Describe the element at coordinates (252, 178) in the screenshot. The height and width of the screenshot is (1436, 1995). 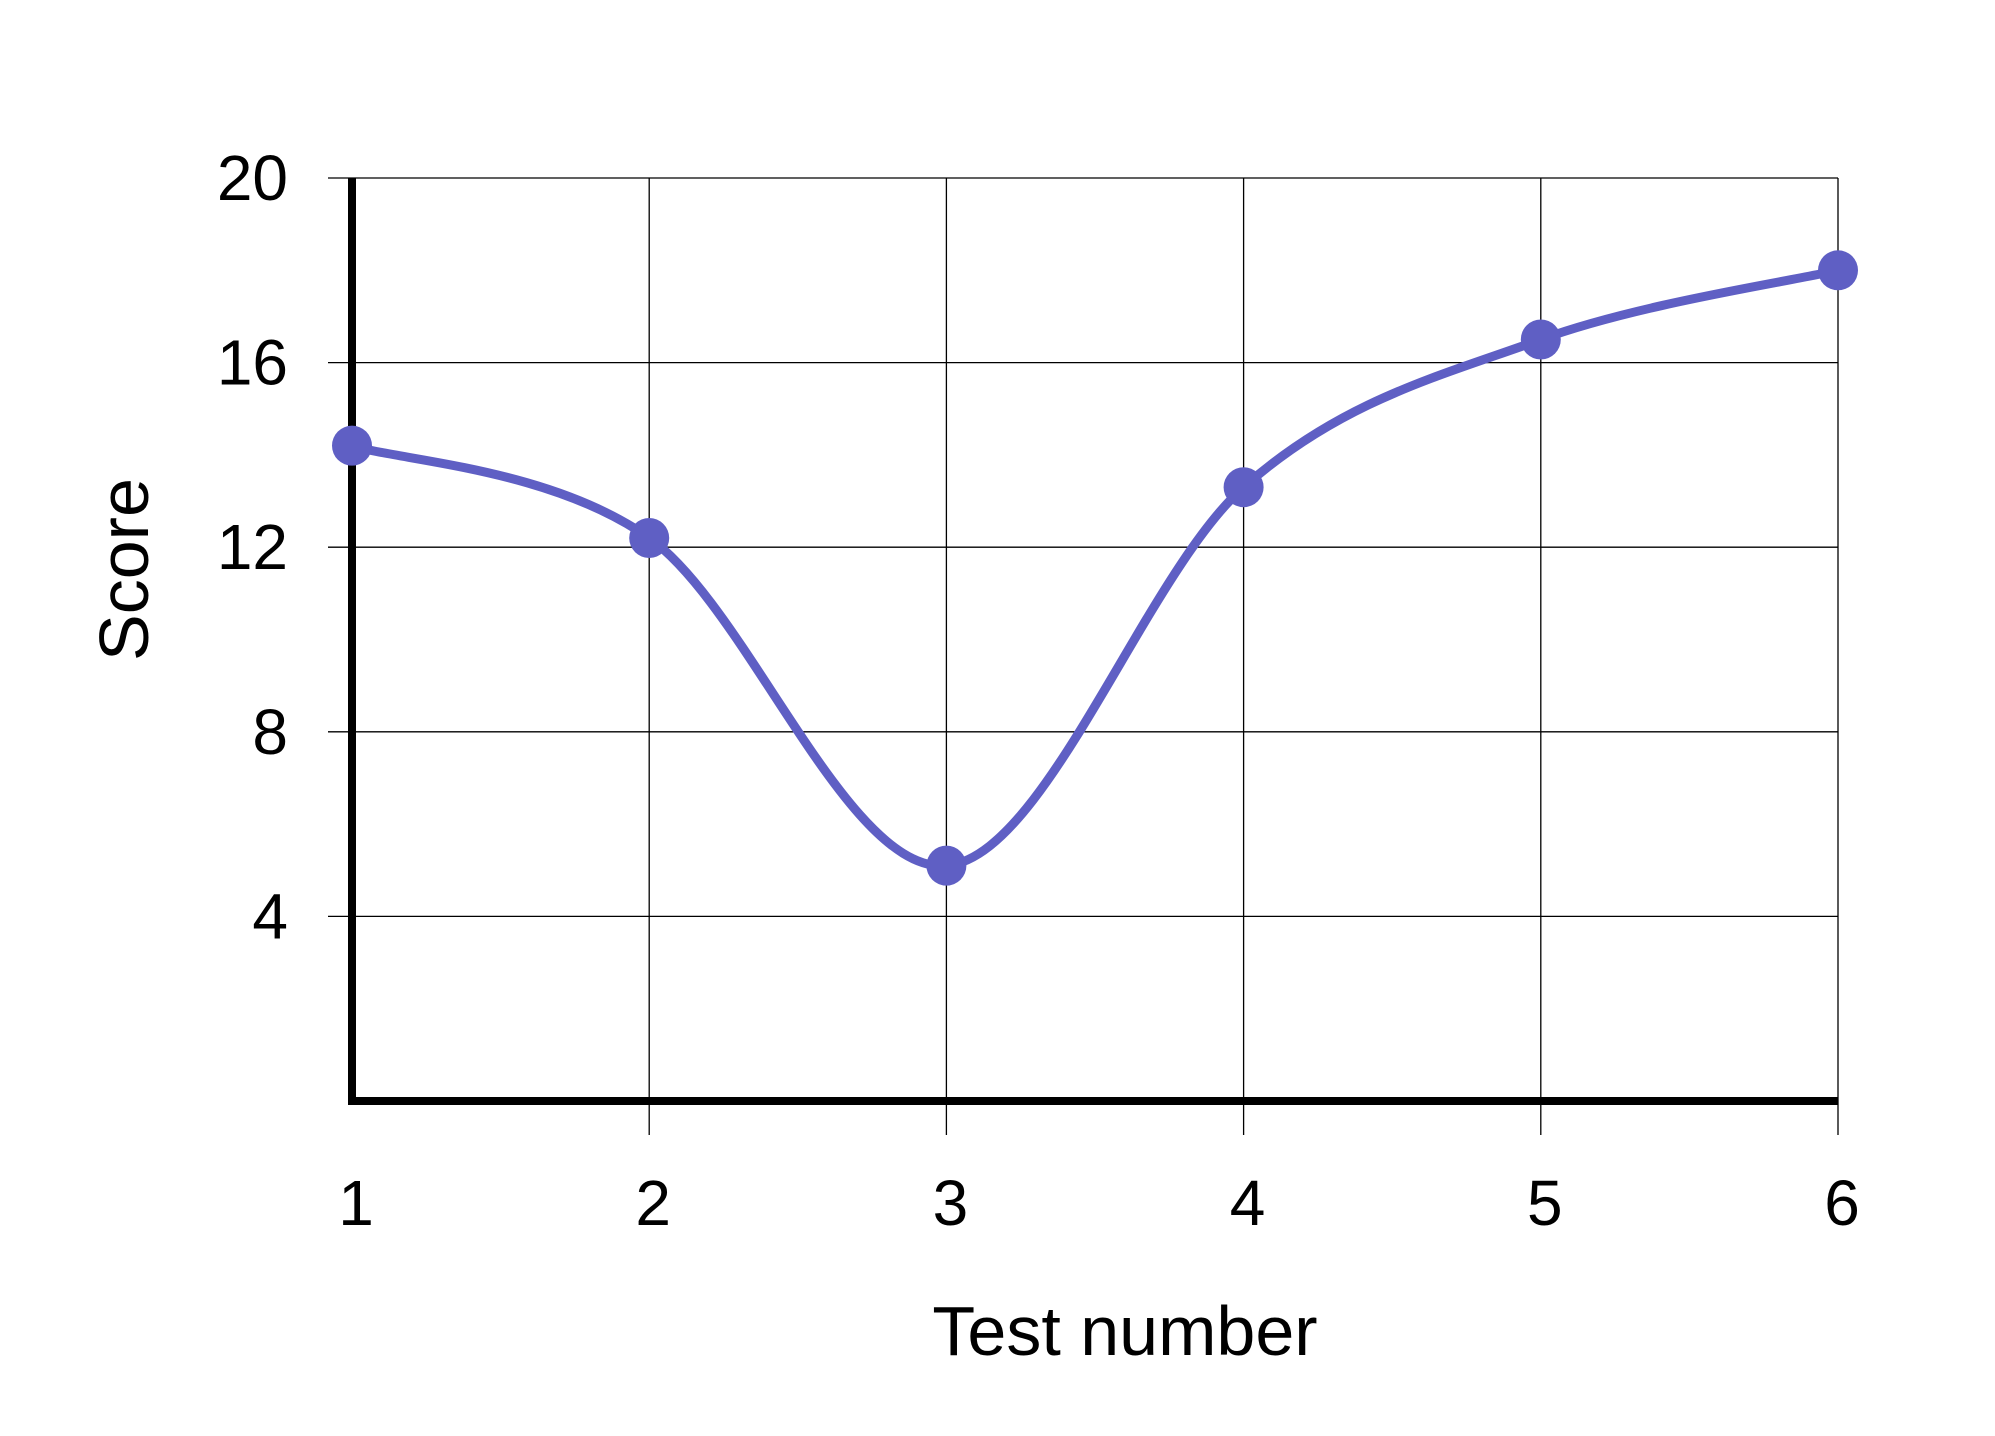
I see `y-tick-label: 20` at that location.